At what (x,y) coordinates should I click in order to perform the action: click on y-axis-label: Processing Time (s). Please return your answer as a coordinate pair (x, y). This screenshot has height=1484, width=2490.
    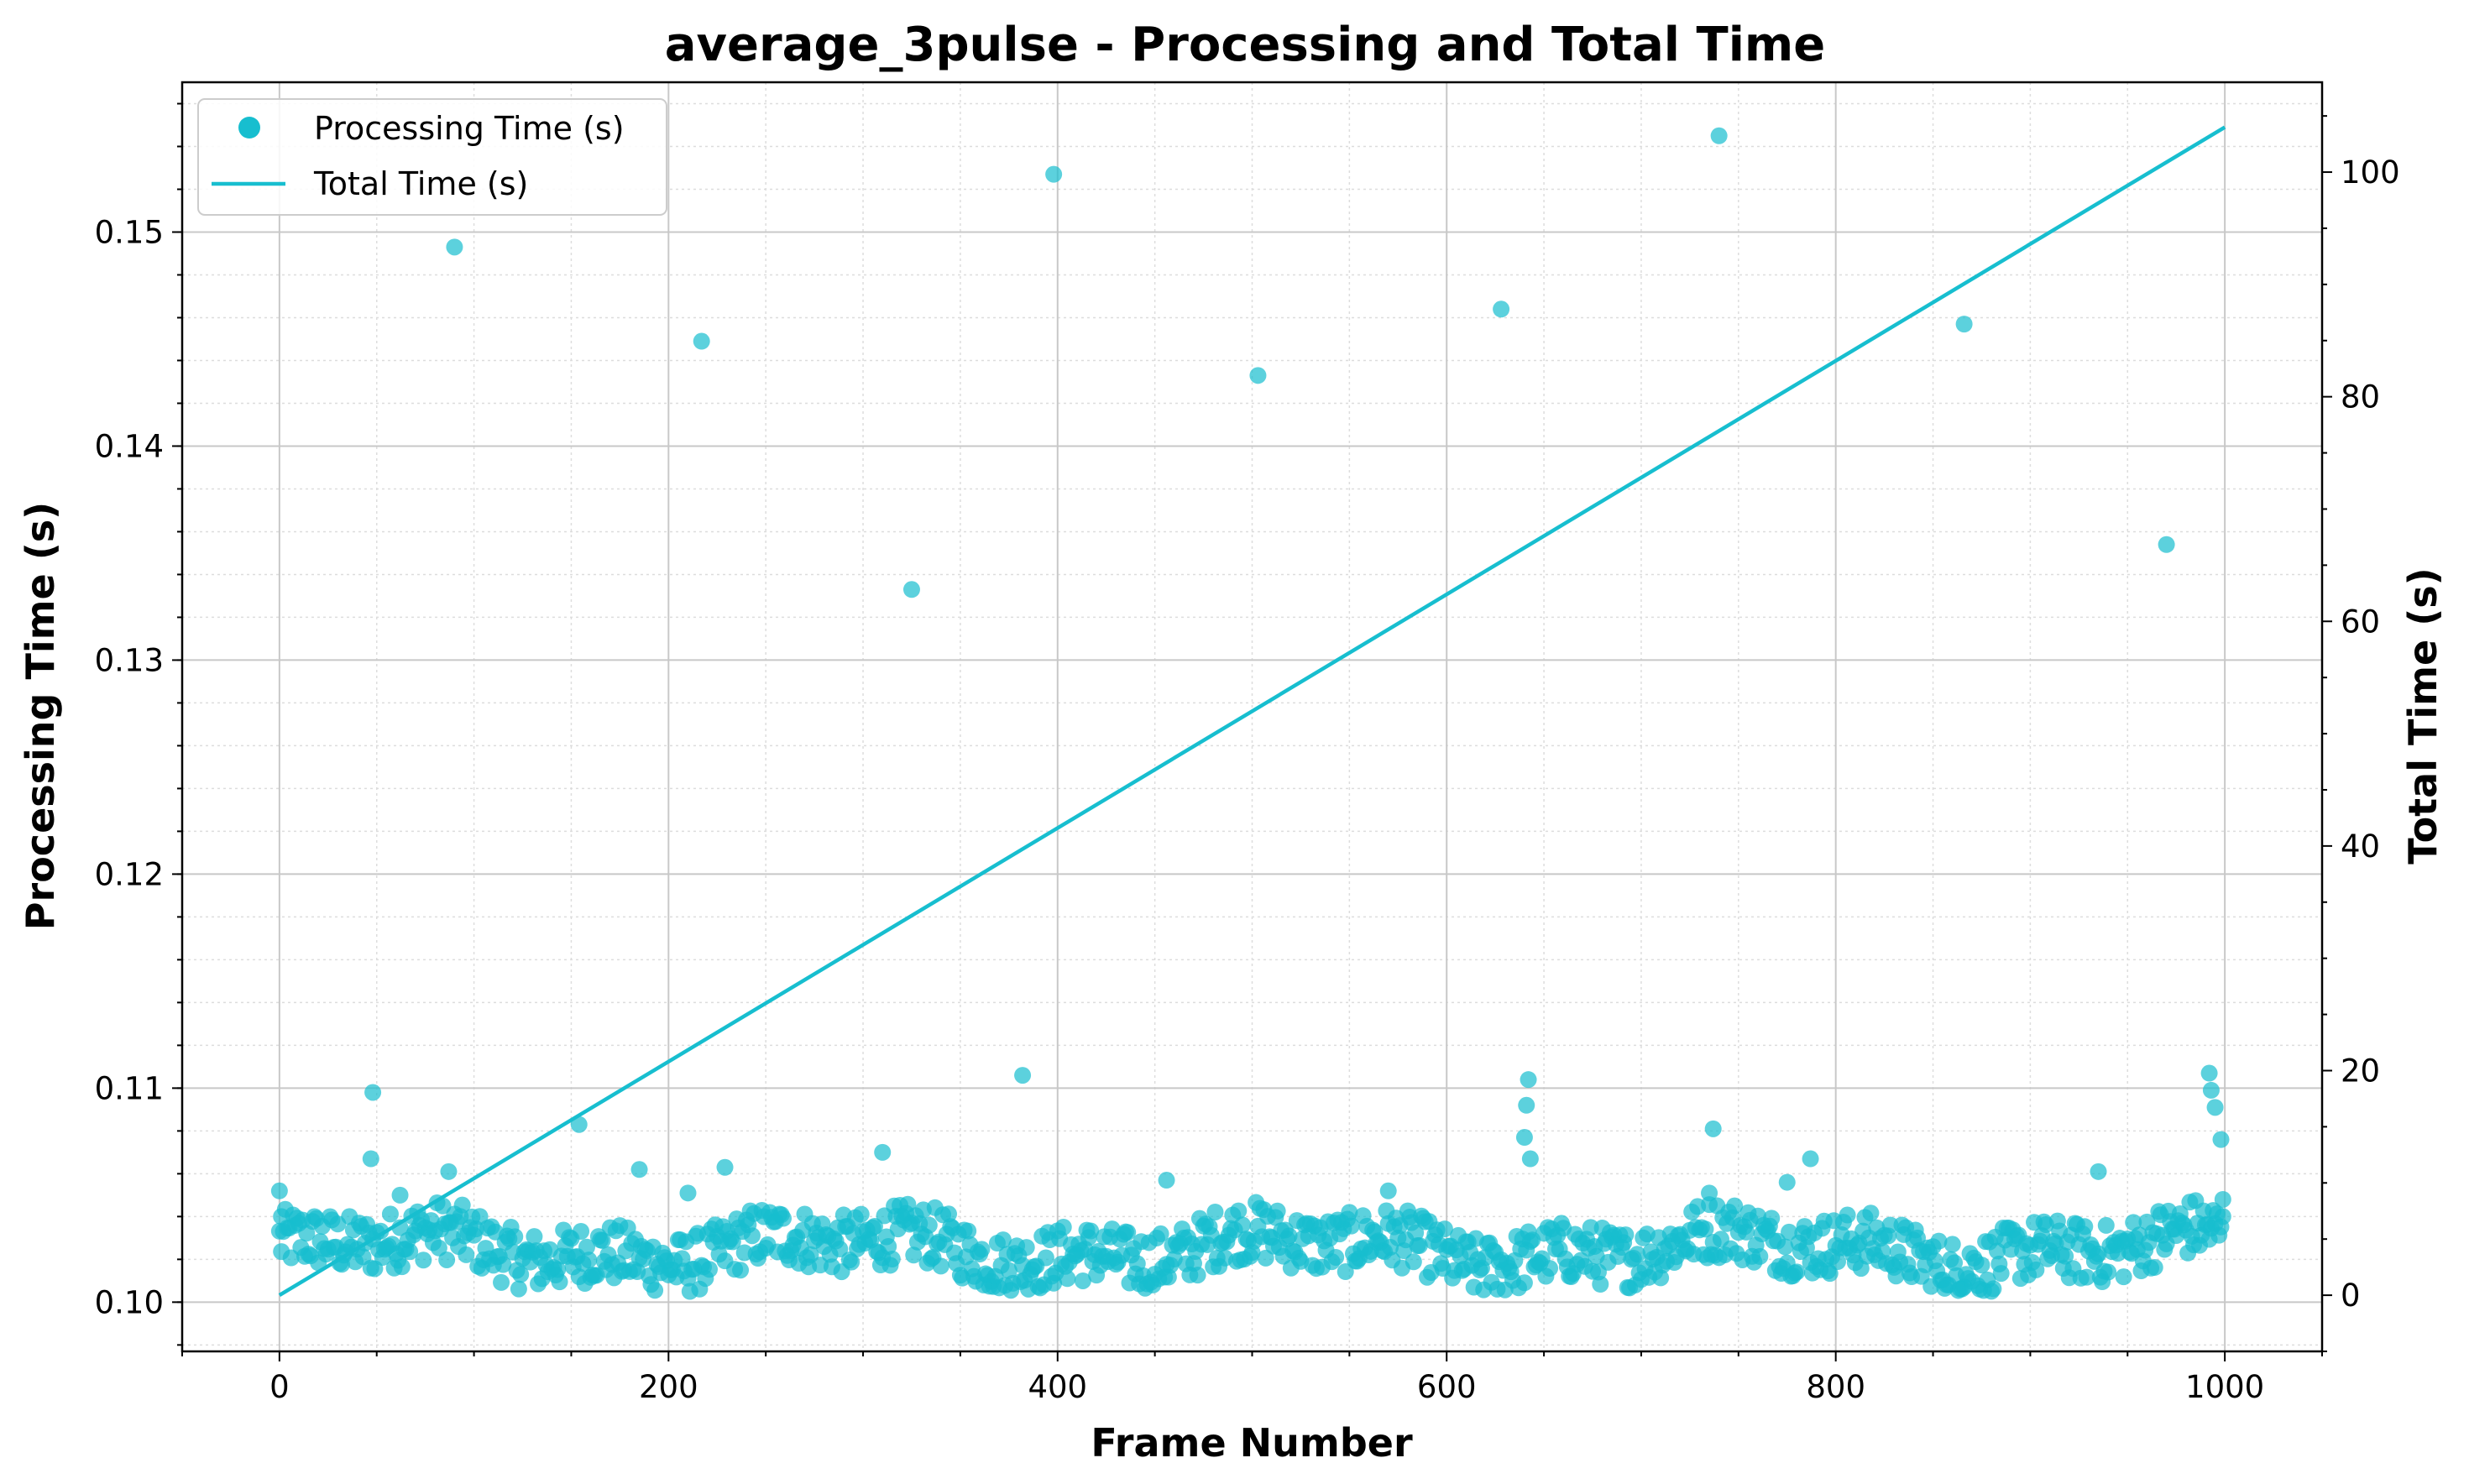
    Looking at the image, I should click on (40, 716).